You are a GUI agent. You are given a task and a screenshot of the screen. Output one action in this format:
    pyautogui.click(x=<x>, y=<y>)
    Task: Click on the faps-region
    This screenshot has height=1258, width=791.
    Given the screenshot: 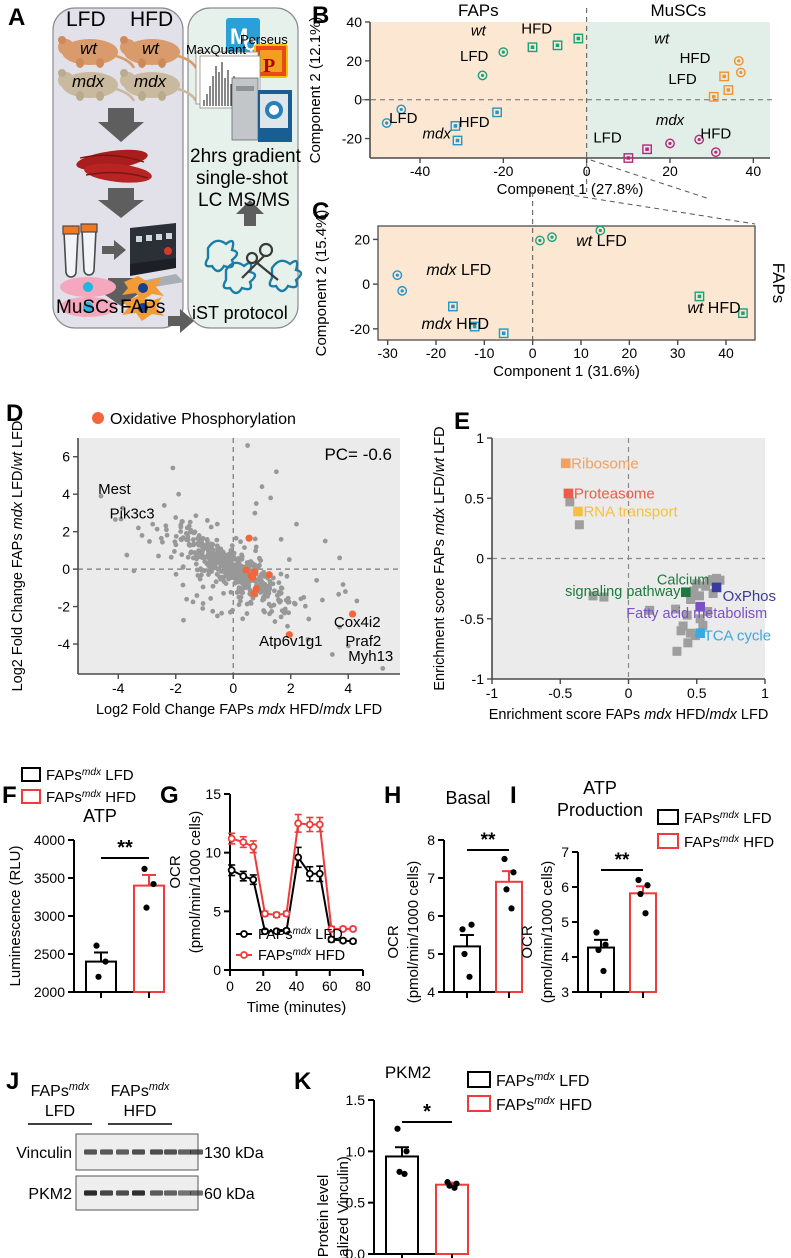 What is the action you would take?
    pyautogui.click(x=478, y=90)
    